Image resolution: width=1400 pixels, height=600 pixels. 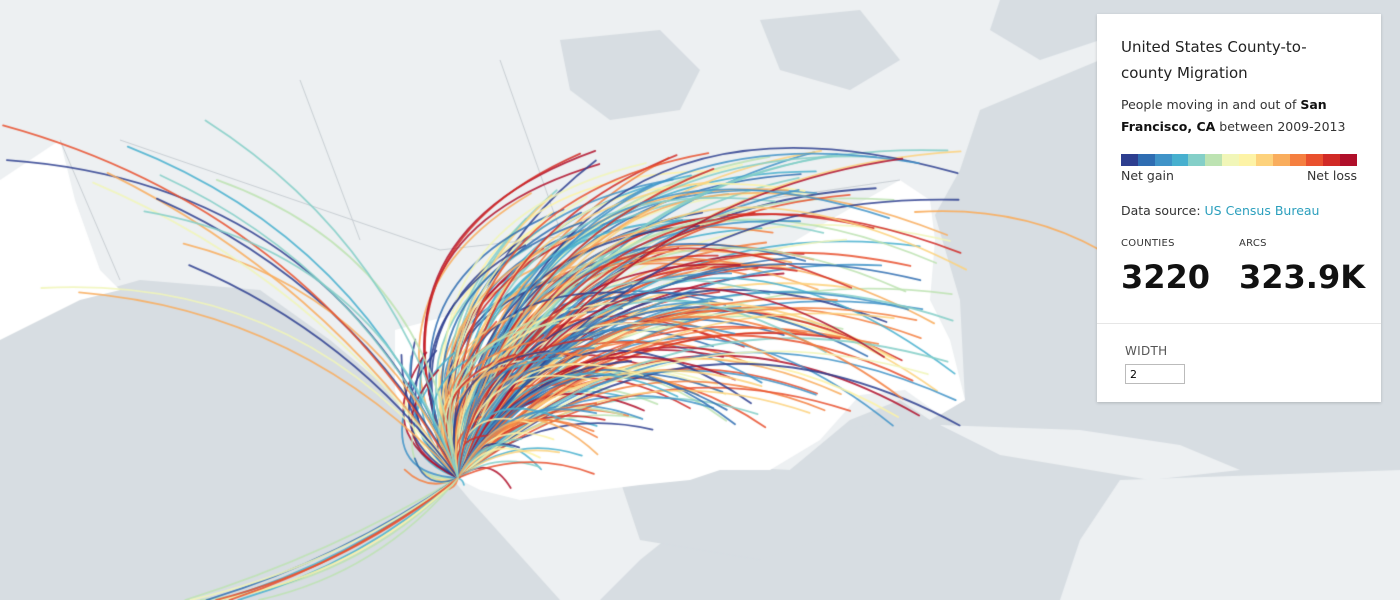 What do you see at coordinates (1253, 243) in the screenshot?
I see `arcs-label: ARCS` at bounding box center [1253, 243].